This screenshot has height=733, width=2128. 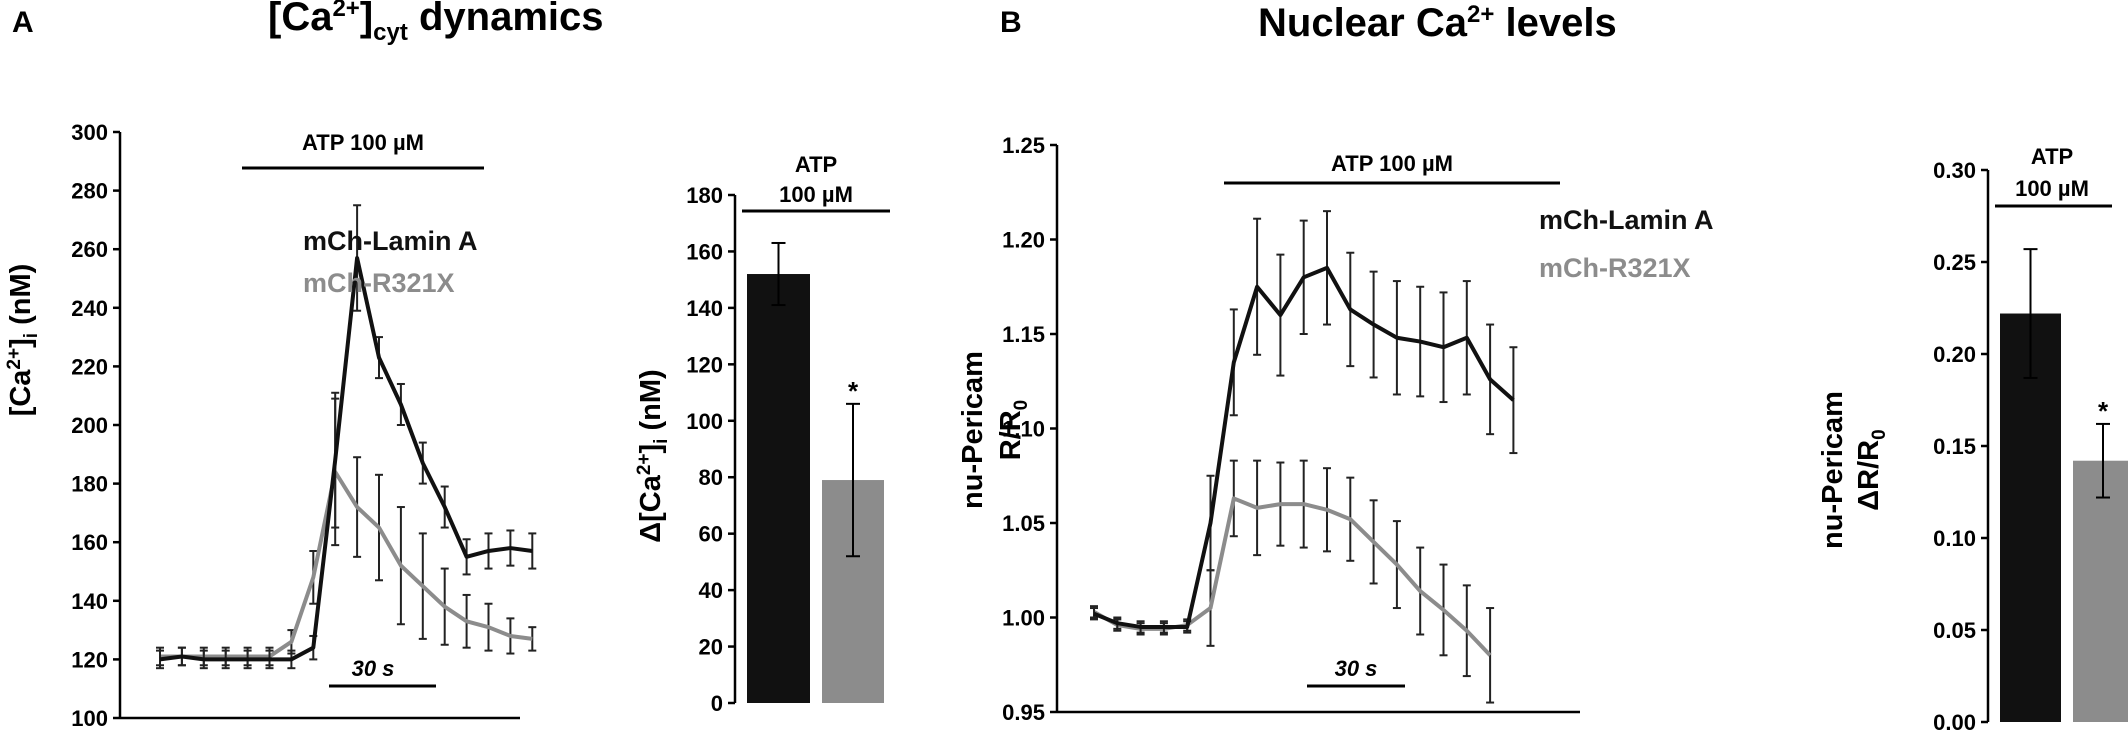 What do you see at coordinates (89, 249) in the screenshot?
I see `chart-a-trace-ytick-label: 260` at bounding box center [89, 249].